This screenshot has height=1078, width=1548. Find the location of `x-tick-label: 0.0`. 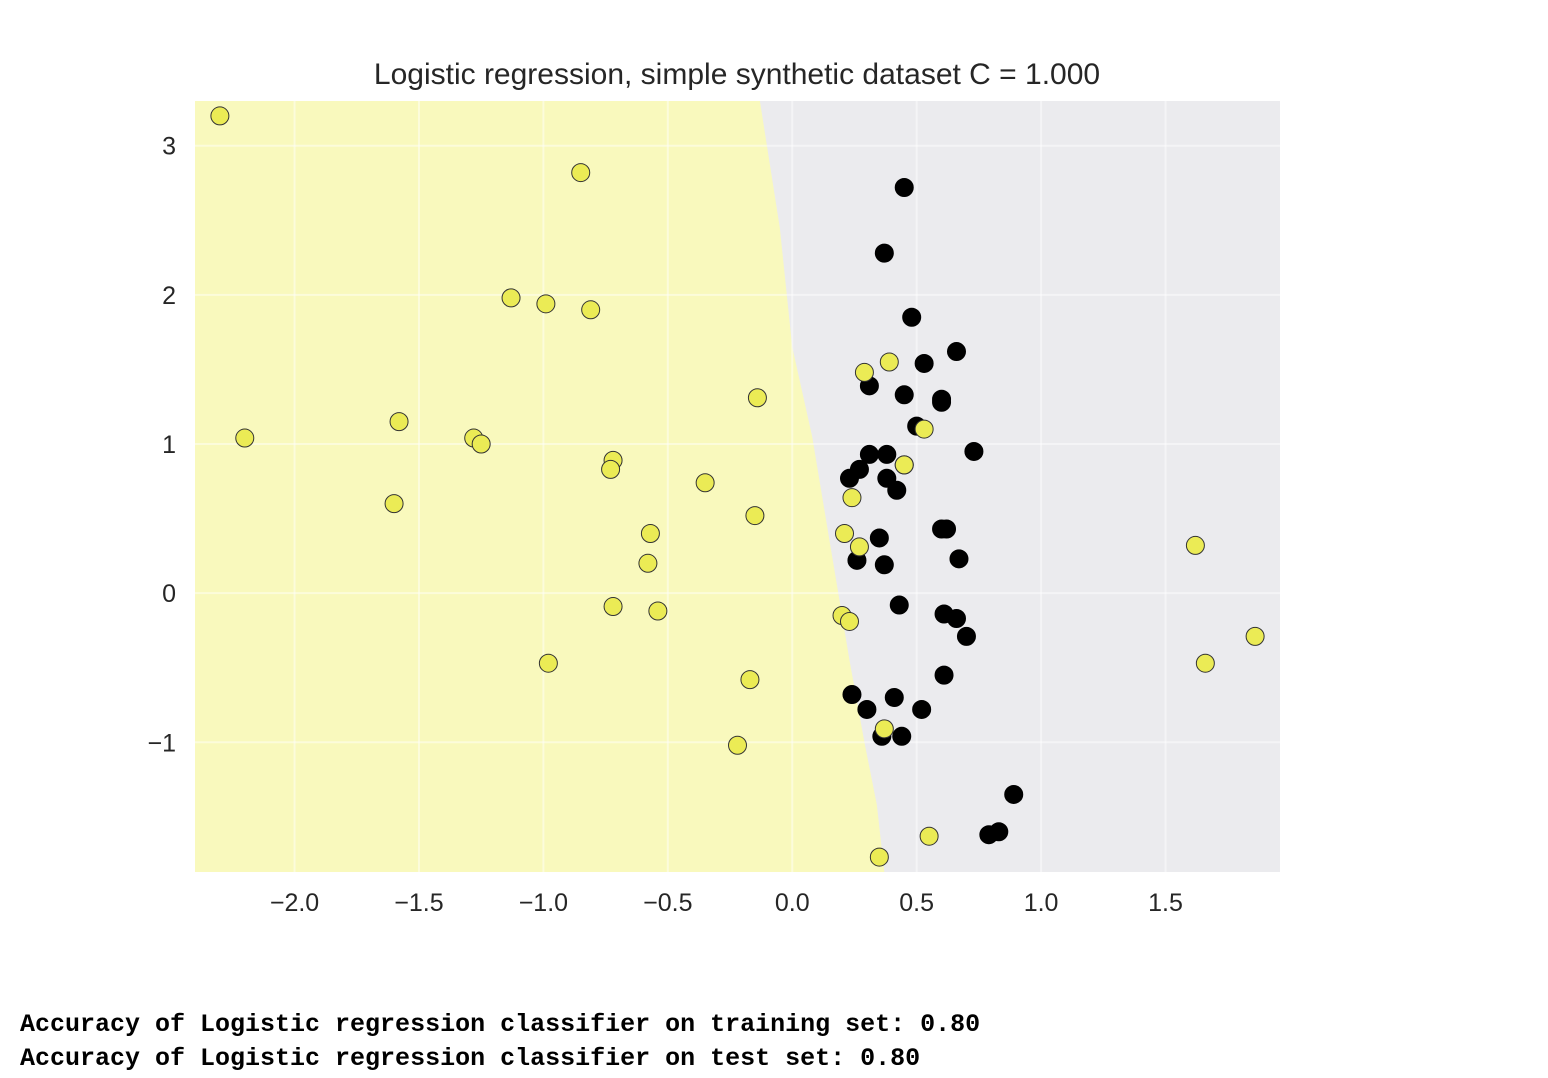

x-tick-label: 0.0 is located at coordinates (792, 903).